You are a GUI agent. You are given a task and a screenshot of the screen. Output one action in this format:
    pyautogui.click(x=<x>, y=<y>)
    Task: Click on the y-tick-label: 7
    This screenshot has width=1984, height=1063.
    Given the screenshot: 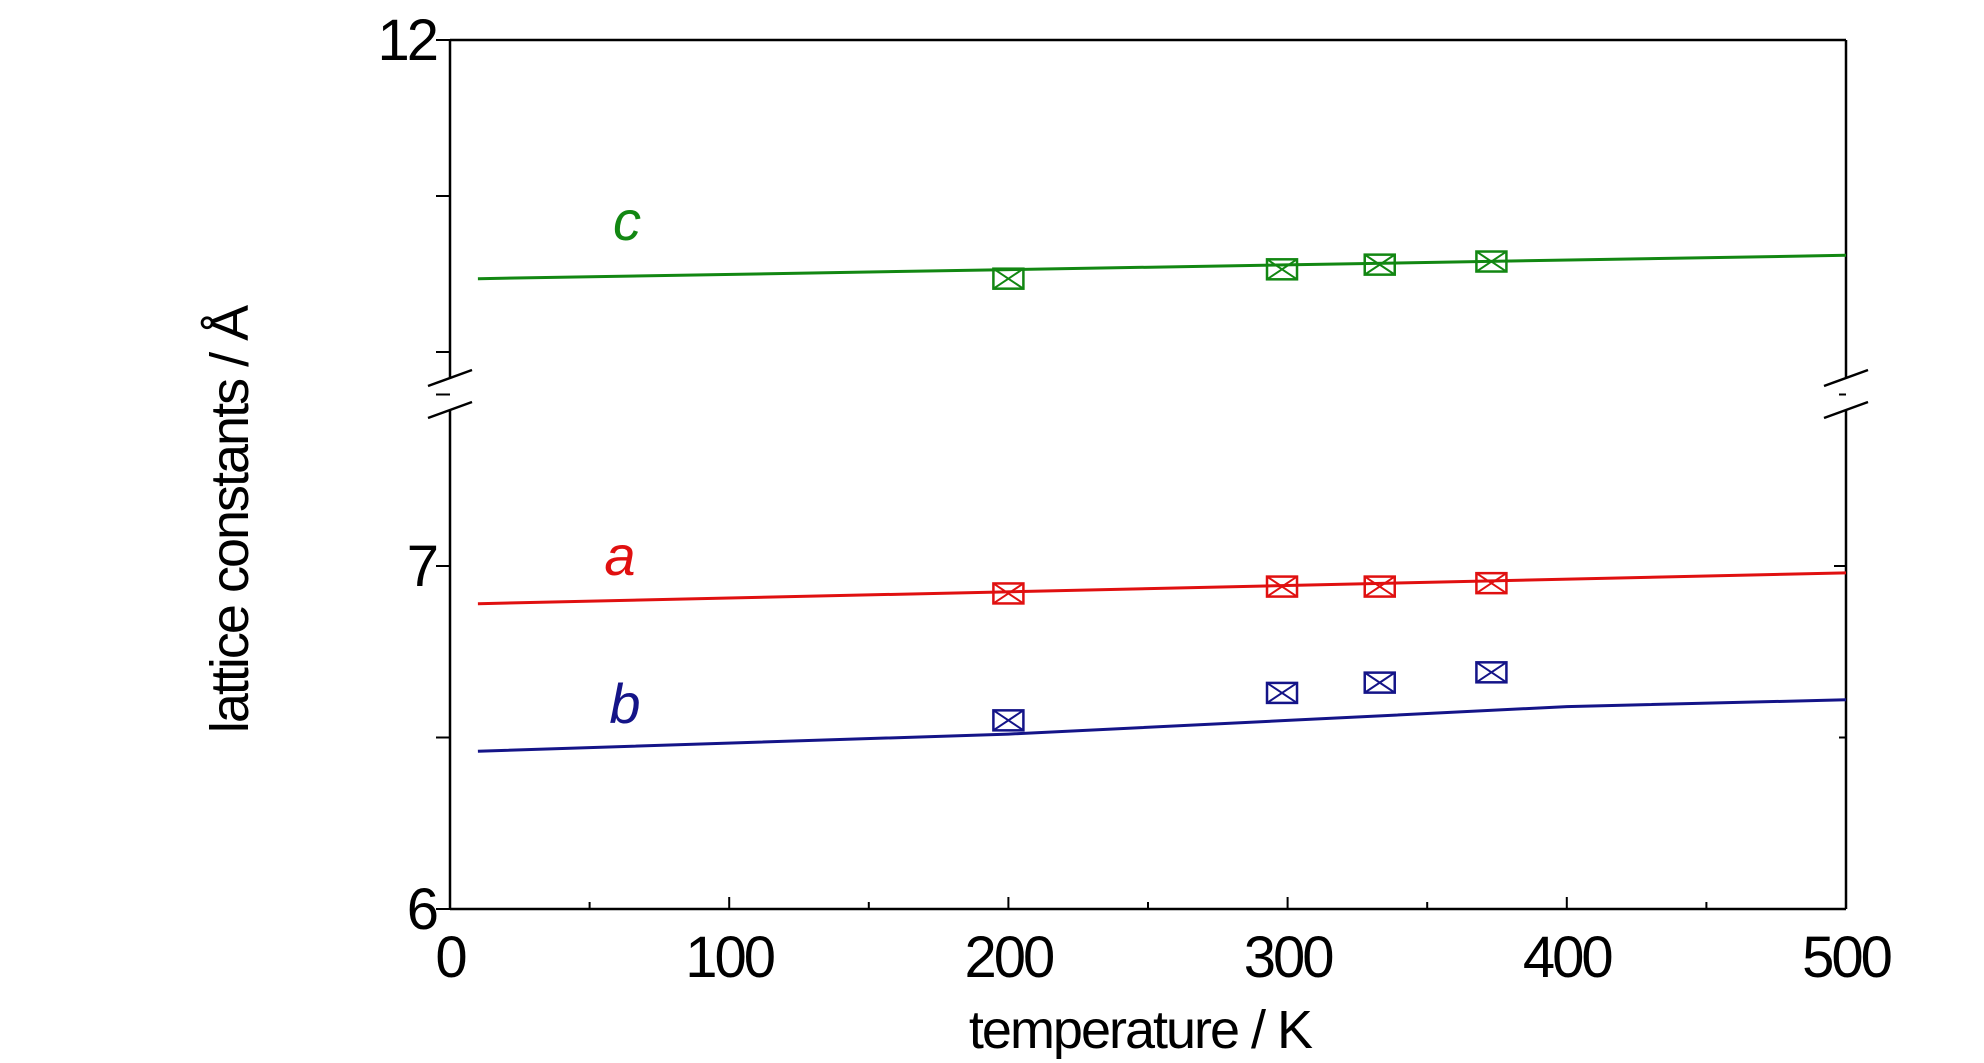 What is the action you would take?
    pyautogui.click(x=422, y=566)
    